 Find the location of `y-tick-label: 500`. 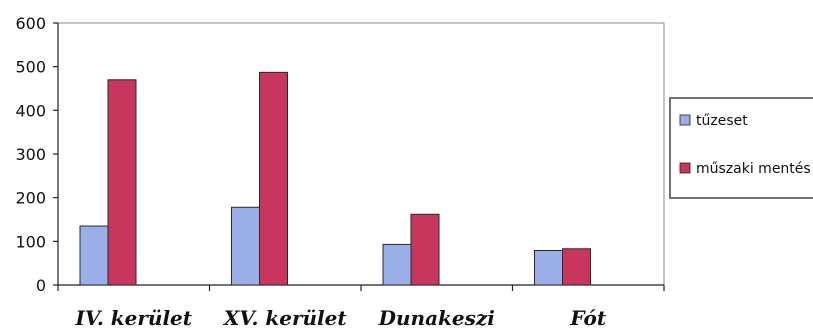

y-tick-label: 500 is located at coordinates (30, 67).